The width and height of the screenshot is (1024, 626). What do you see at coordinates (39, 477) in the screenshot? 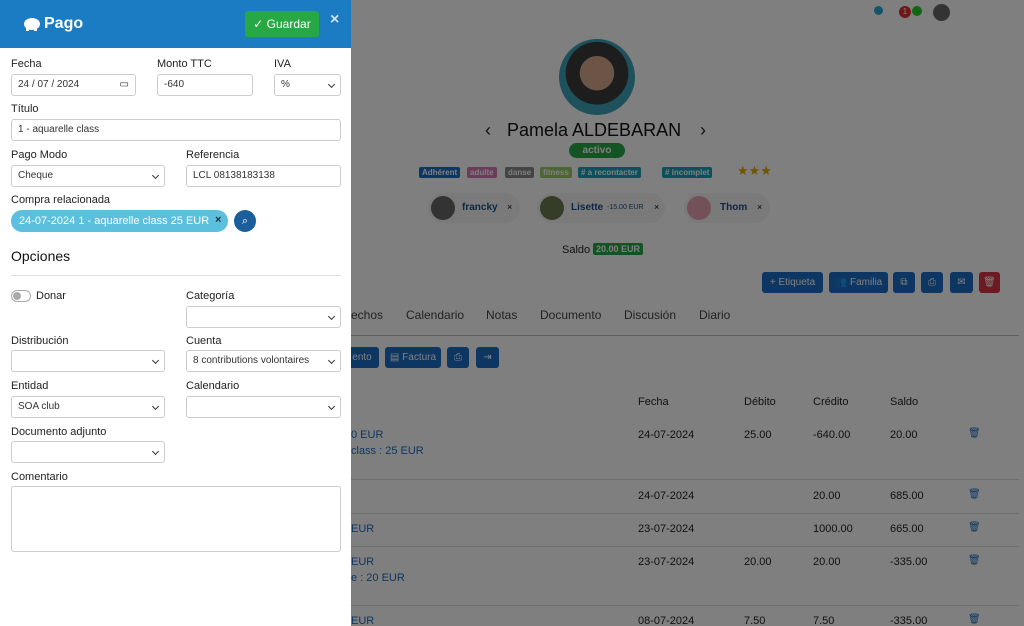
I see `field-label: Comentario` at bounding box center [39, 477].